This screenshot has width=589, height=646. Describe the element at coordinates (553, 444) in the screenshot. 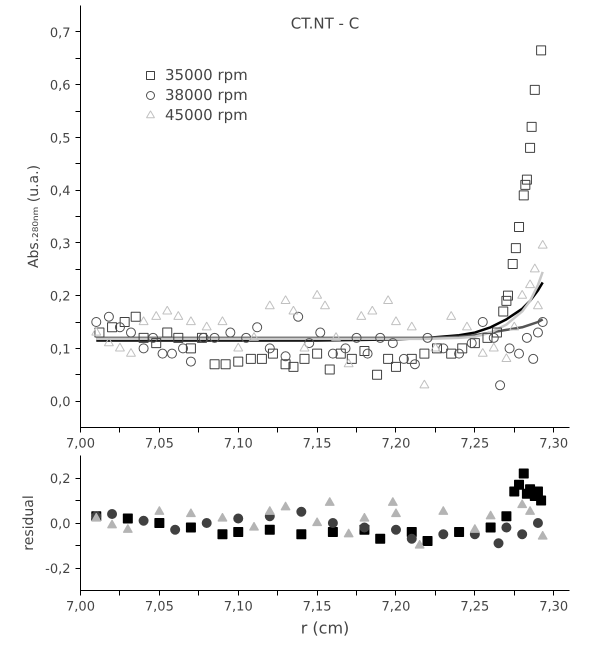

I see `x-tick-label: 7,30` at that location.